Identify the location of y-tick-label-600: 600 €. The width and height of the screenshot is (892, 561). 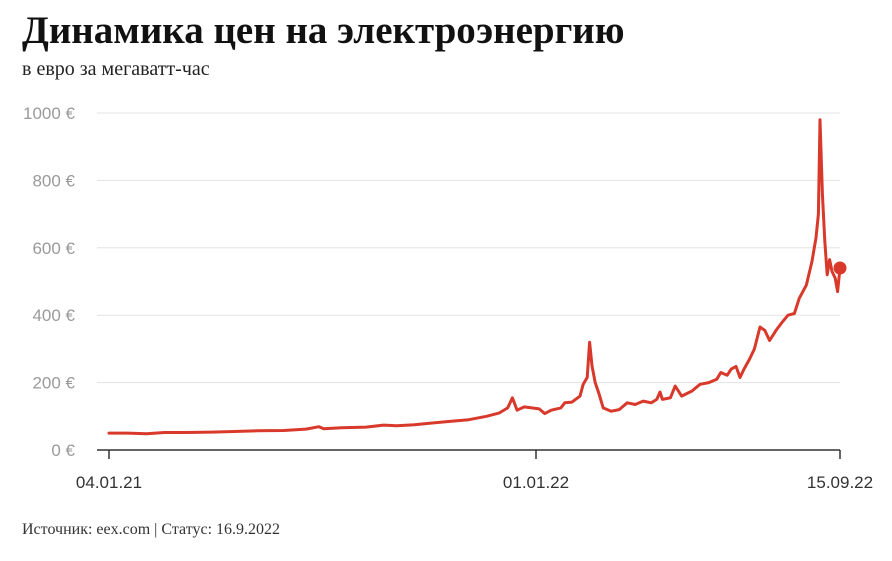
(53, 248).